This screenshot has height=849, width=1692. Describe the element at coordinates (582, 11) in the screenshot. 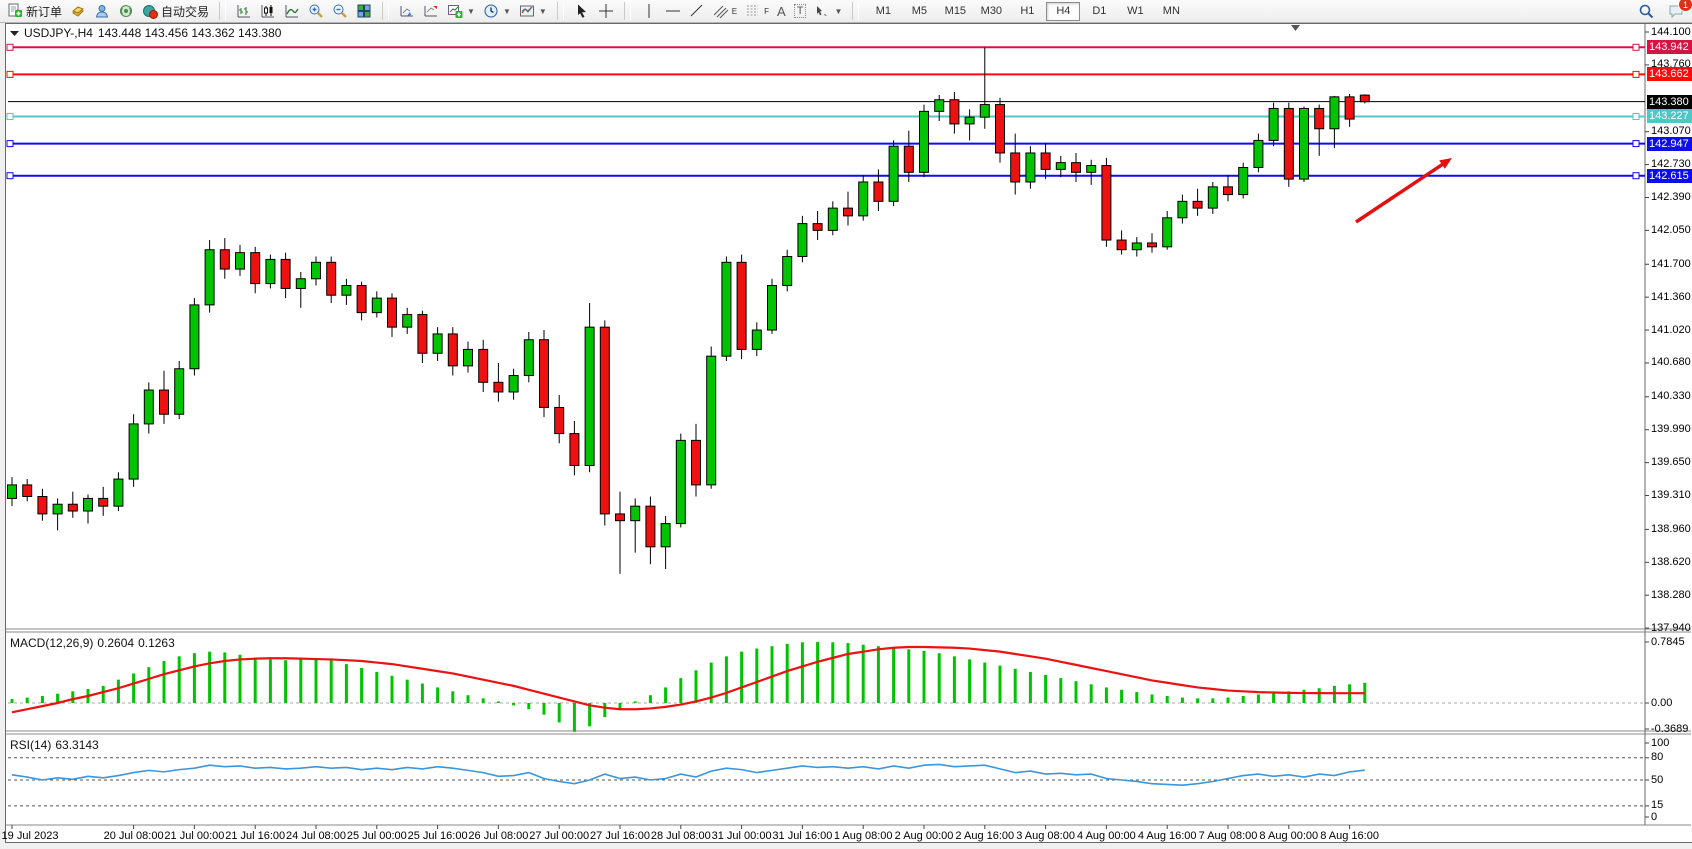

I see `cursor-button` at that location.